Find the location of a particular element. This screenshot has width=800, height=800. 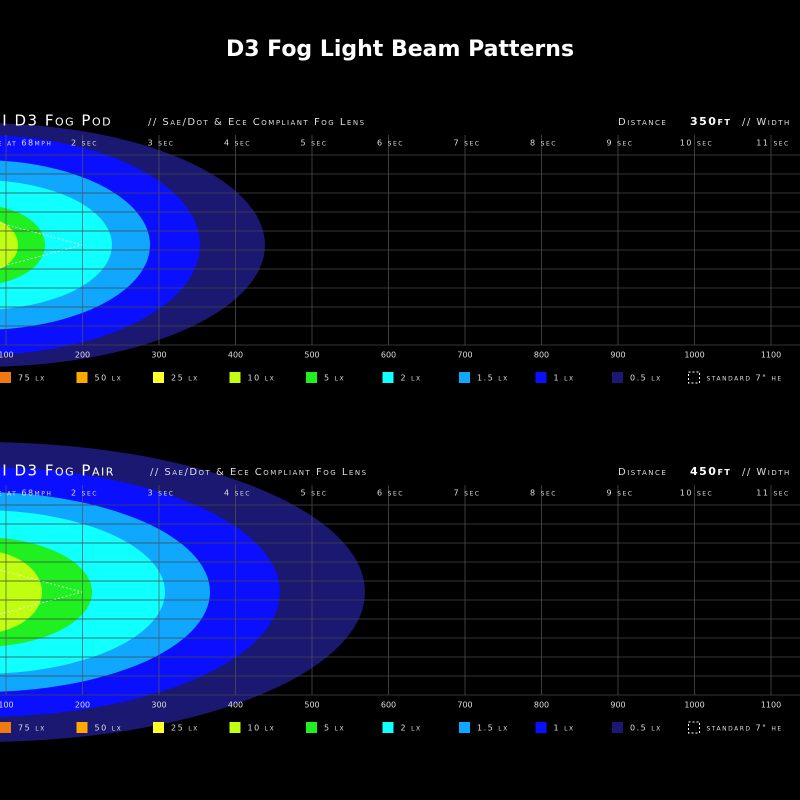

distance-value: 350ft is located at coordinates (710, 121).